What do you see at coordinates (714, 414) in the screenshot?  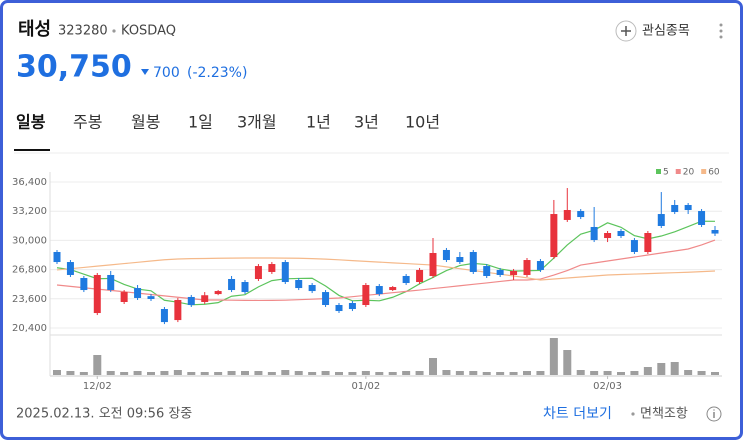 I see `info-icon` at bounding box center [714, 414].